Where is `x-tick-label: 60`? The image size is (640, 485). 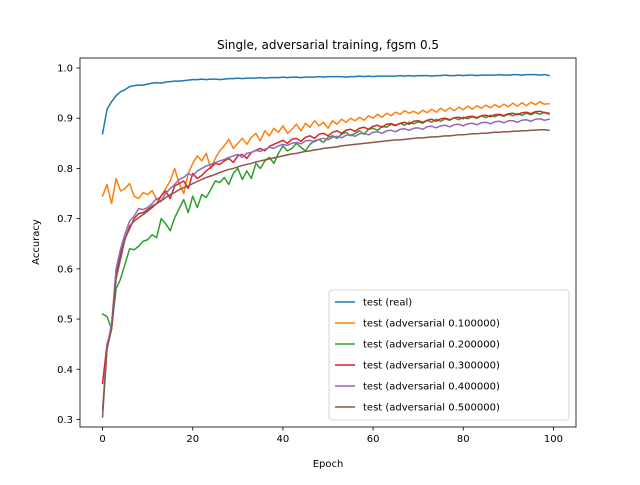 x-tick-label: 60 is located at coordinates (373, 439).